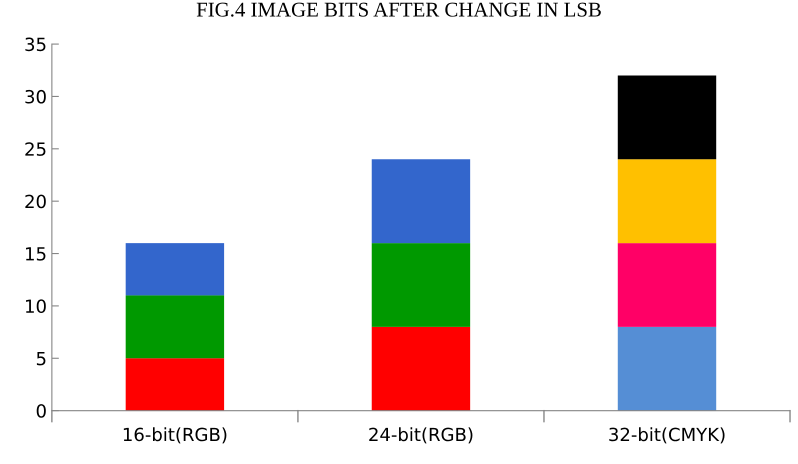 The width and height of the screenshot is (798, 464). Describe the element at coordinates (420, 435) in the screenshot. I see `x-tick-label: 24-bit(RGB)` at that location.